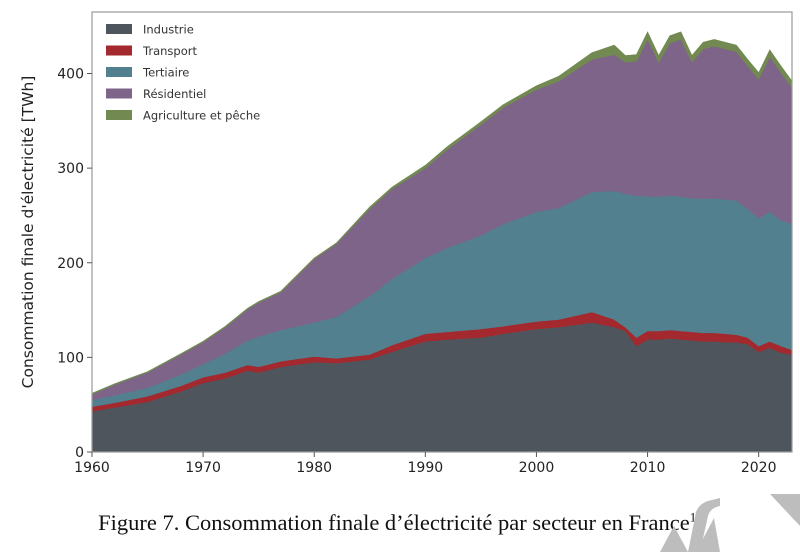  Describe the element at coordinates (174, 94) in the screenshot. I see `legend-label: Résidentiel` at that location.